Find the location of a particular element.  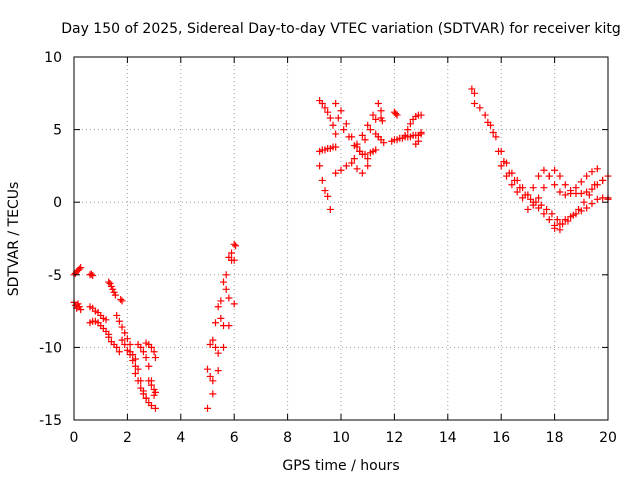

series-arc-f is located at coordinates (114, 344).